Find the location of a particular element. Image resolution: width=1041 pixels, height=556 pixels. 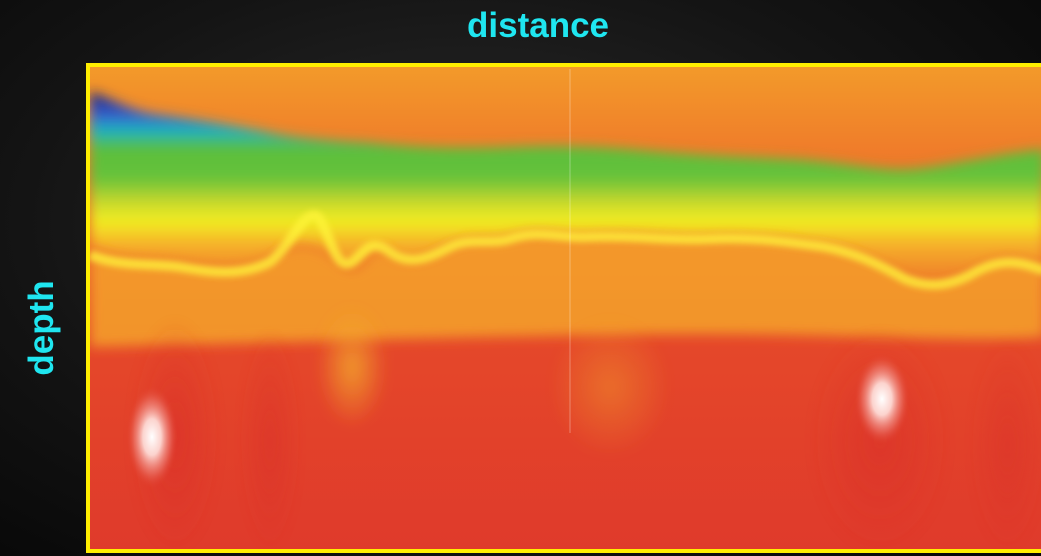

y-axis-label: depth is located at coordinates (41, 328).